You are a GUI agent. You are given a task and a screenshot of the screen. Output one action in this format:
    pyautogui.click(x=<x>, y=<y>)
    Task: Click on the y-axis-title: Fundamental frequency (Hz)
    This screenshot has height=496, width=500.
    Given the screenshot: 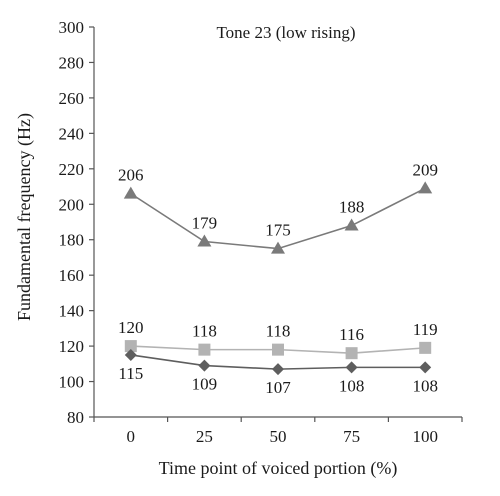 What is the action you would take?
    pyautogui.click(x=24, y=217)
    